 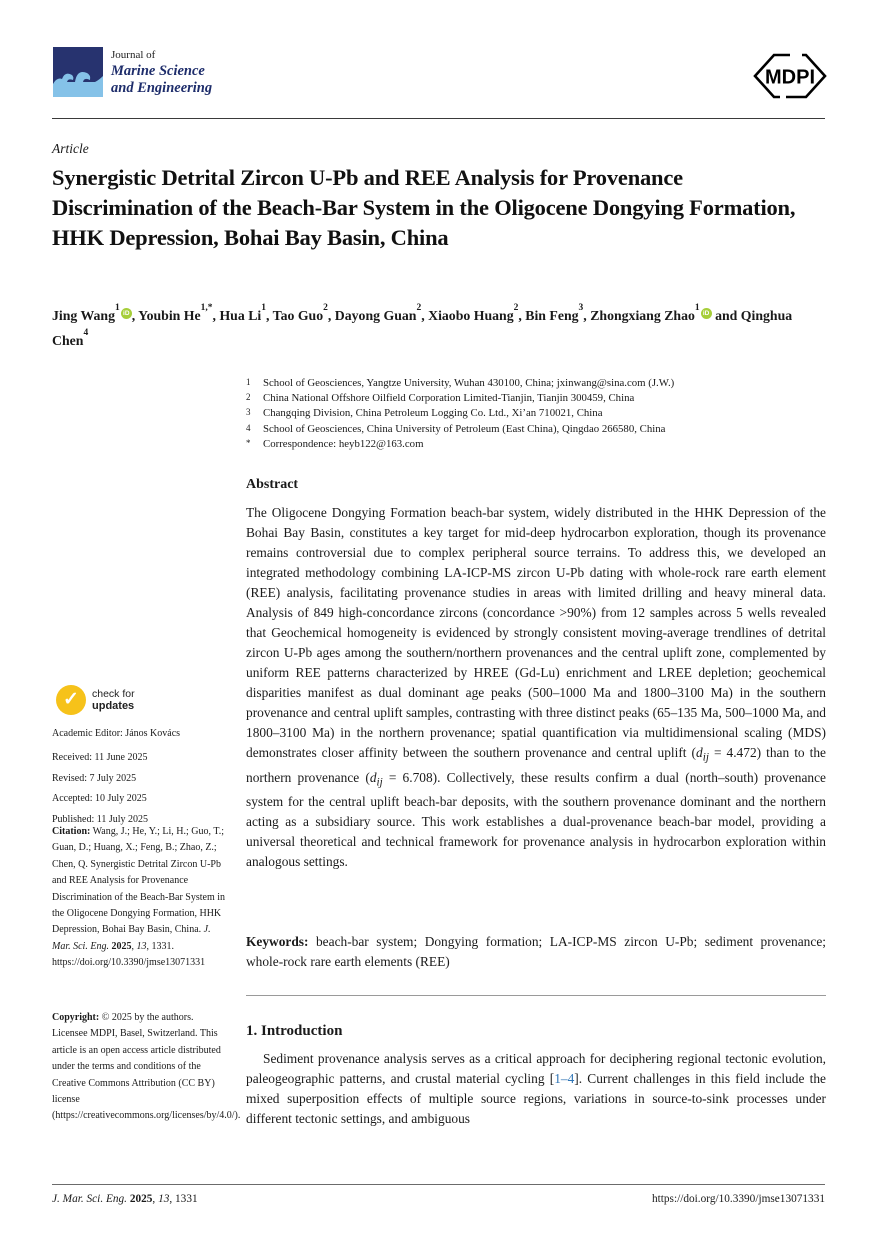 I want to click on affiliation-marker: 2, so click(x=248, y=397).